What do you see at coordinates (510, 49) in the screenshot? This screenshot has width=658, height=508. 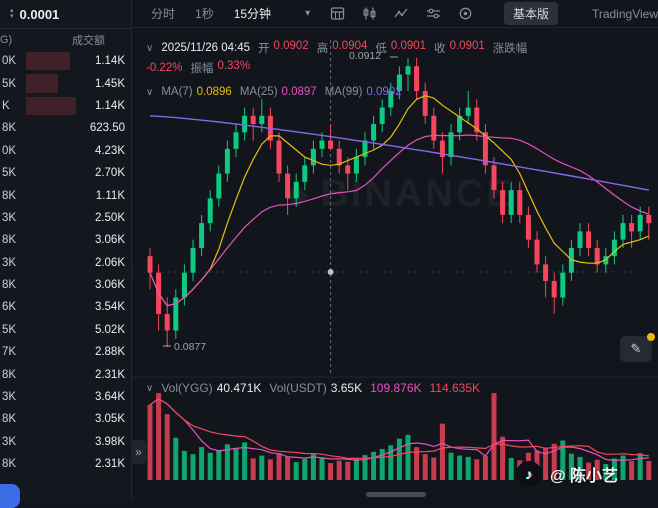 I see `change-label: 涨跌幅` at bounding box center [510, 49].